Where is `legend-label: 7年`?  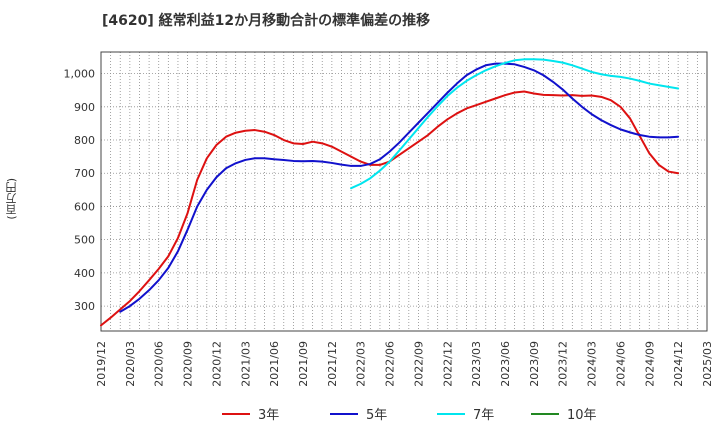 legend-label: 7年 is located at coordinates (483, 415).